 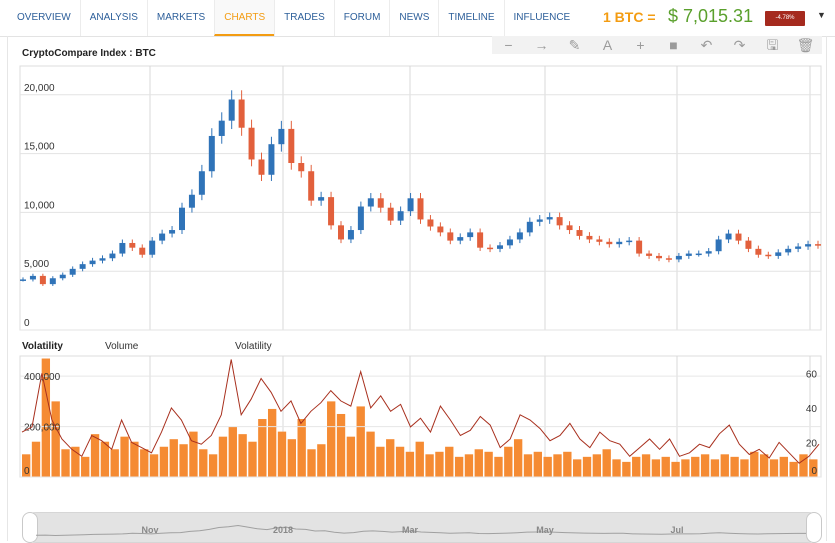 I want to click on navigator-right-handle, so click(x=814, y=527).